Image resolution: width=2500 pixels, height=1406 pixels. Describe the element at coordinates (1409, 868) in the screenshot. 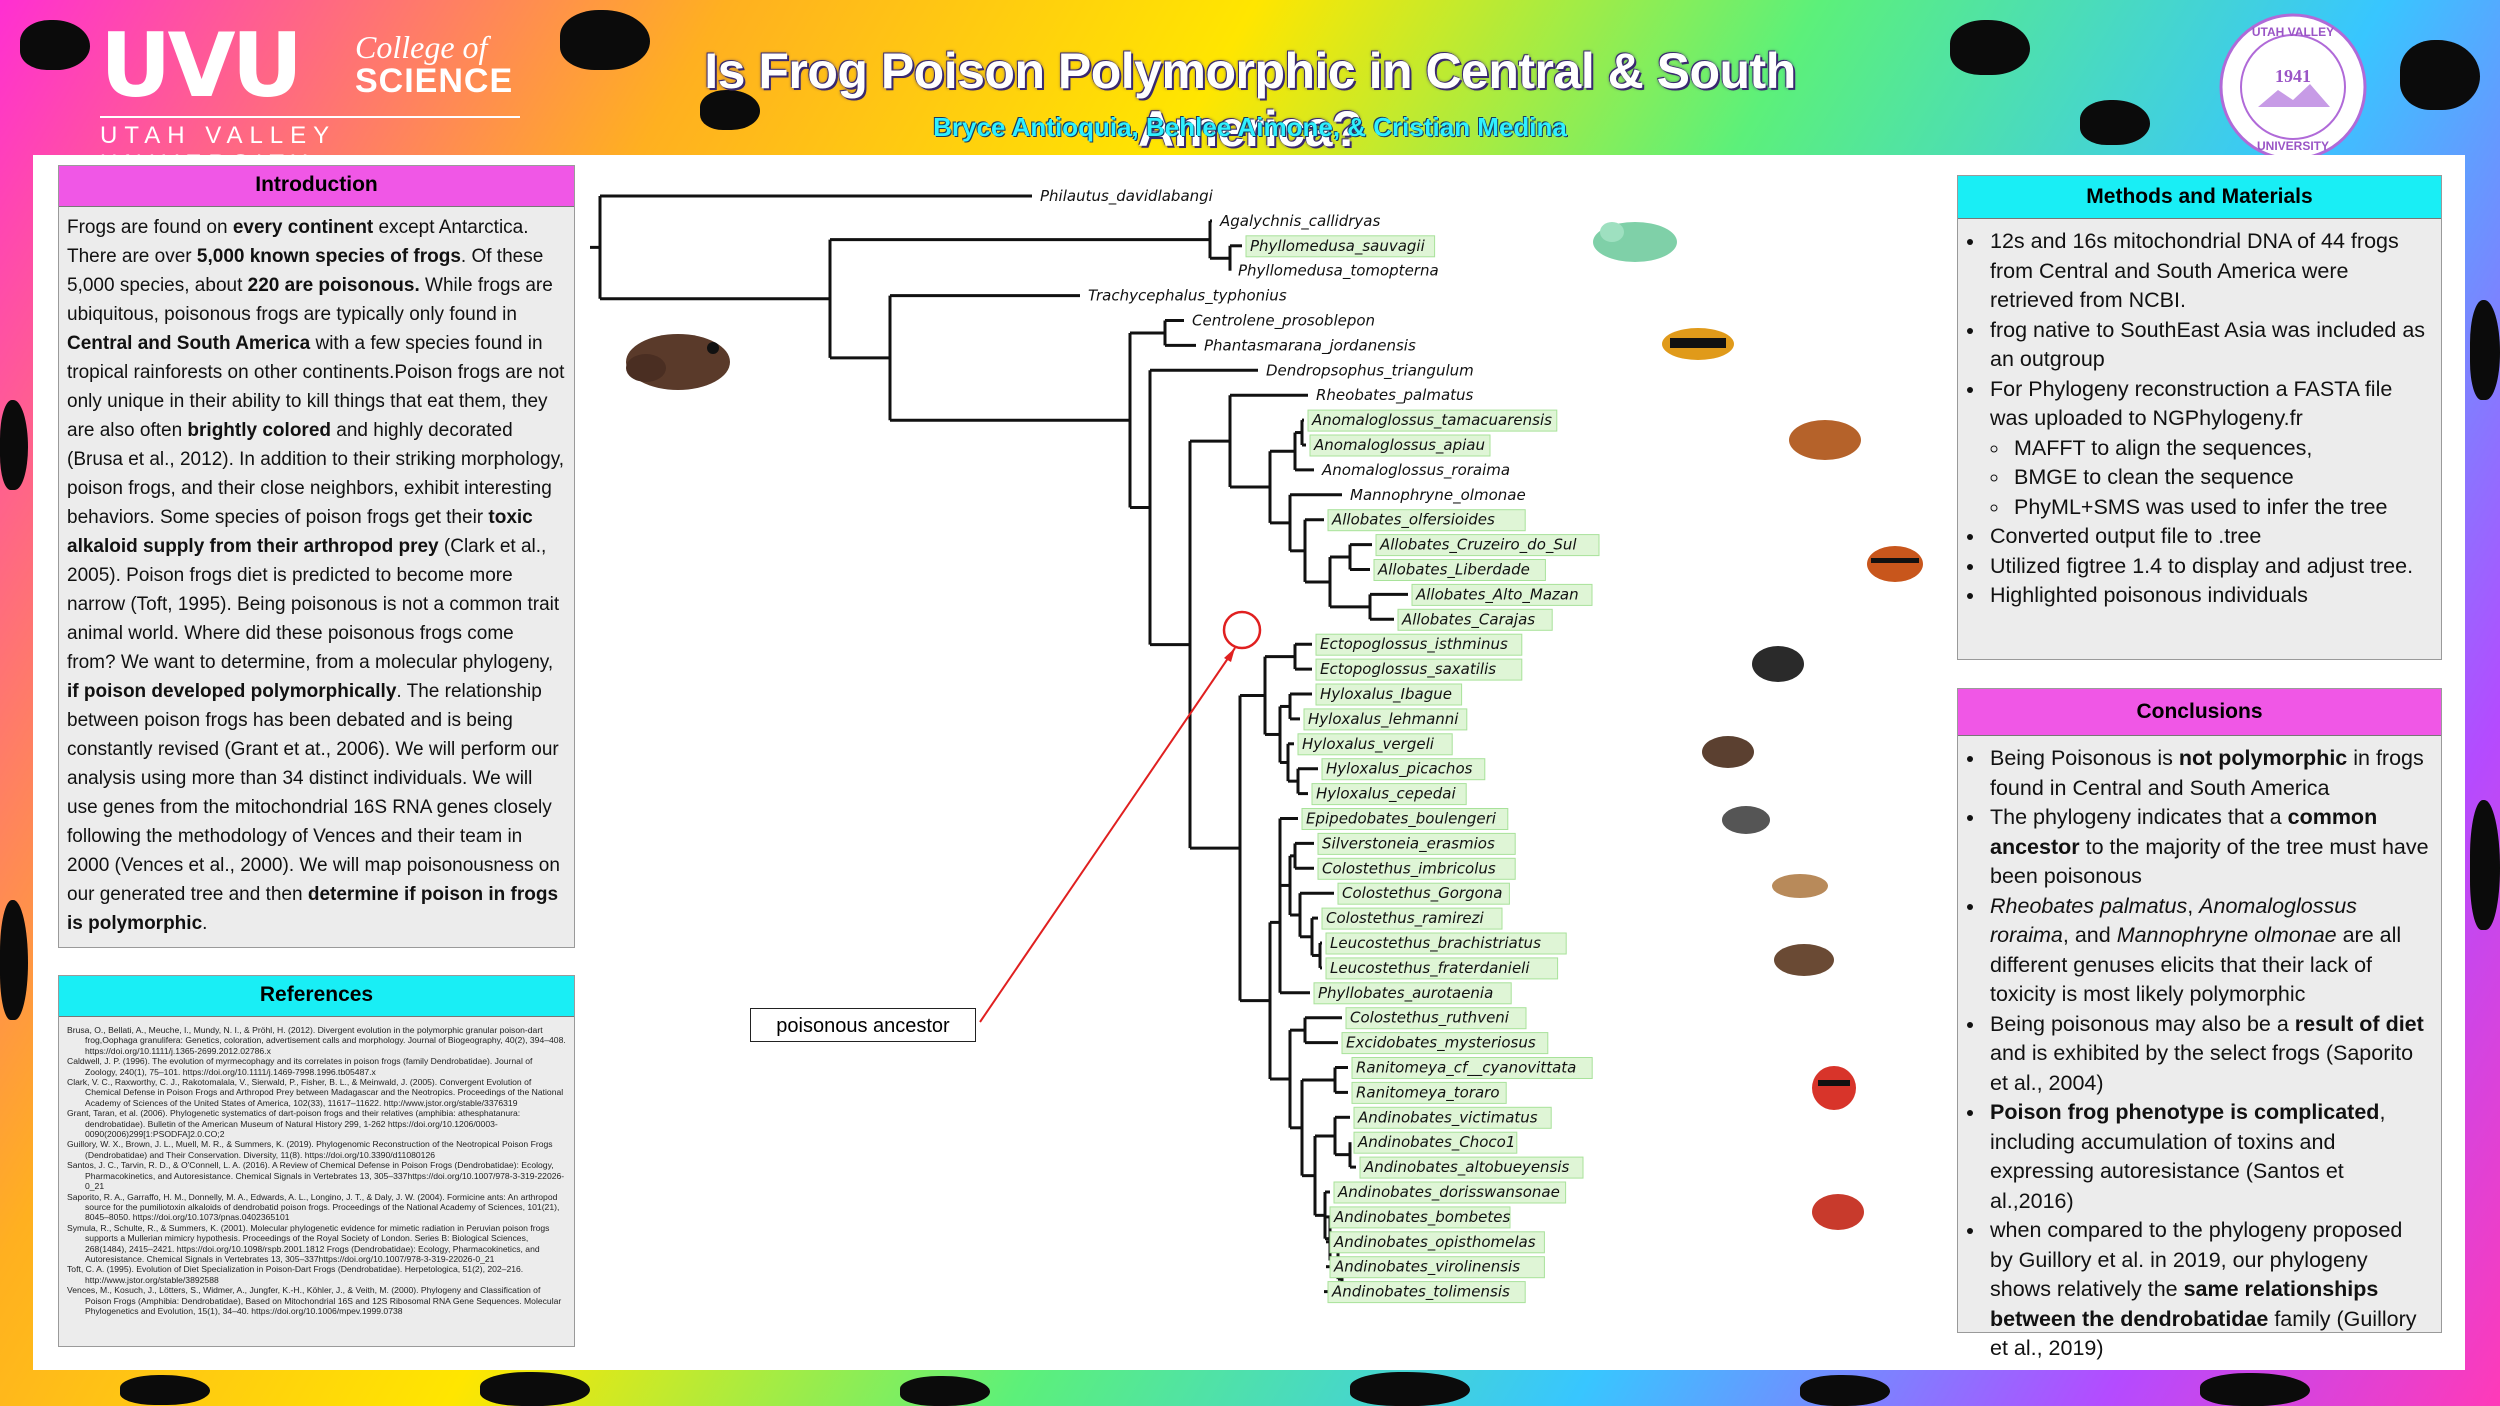

I see `svg-text: Colostethus_imbricolus` at that location.